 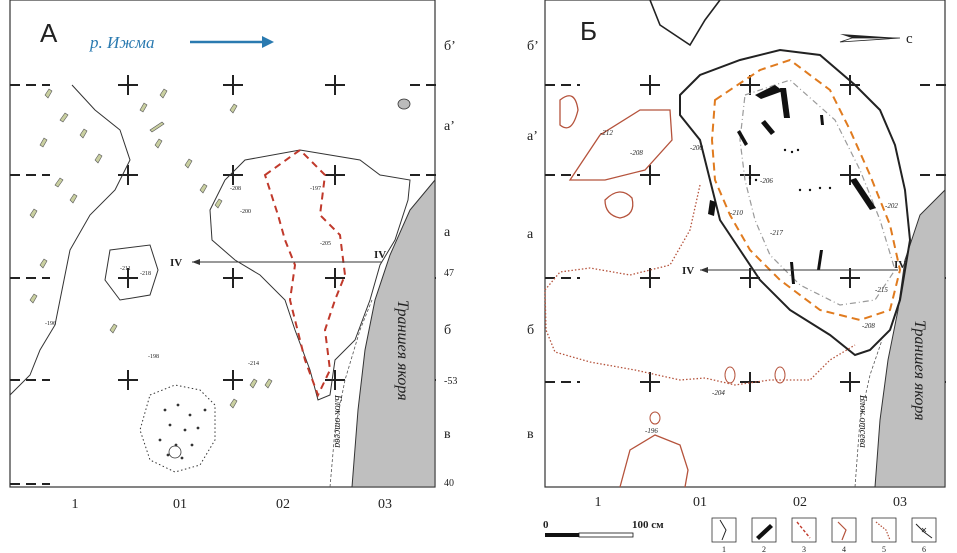 I want to click on legend-item-5: 5, so click(x=884, y=535).